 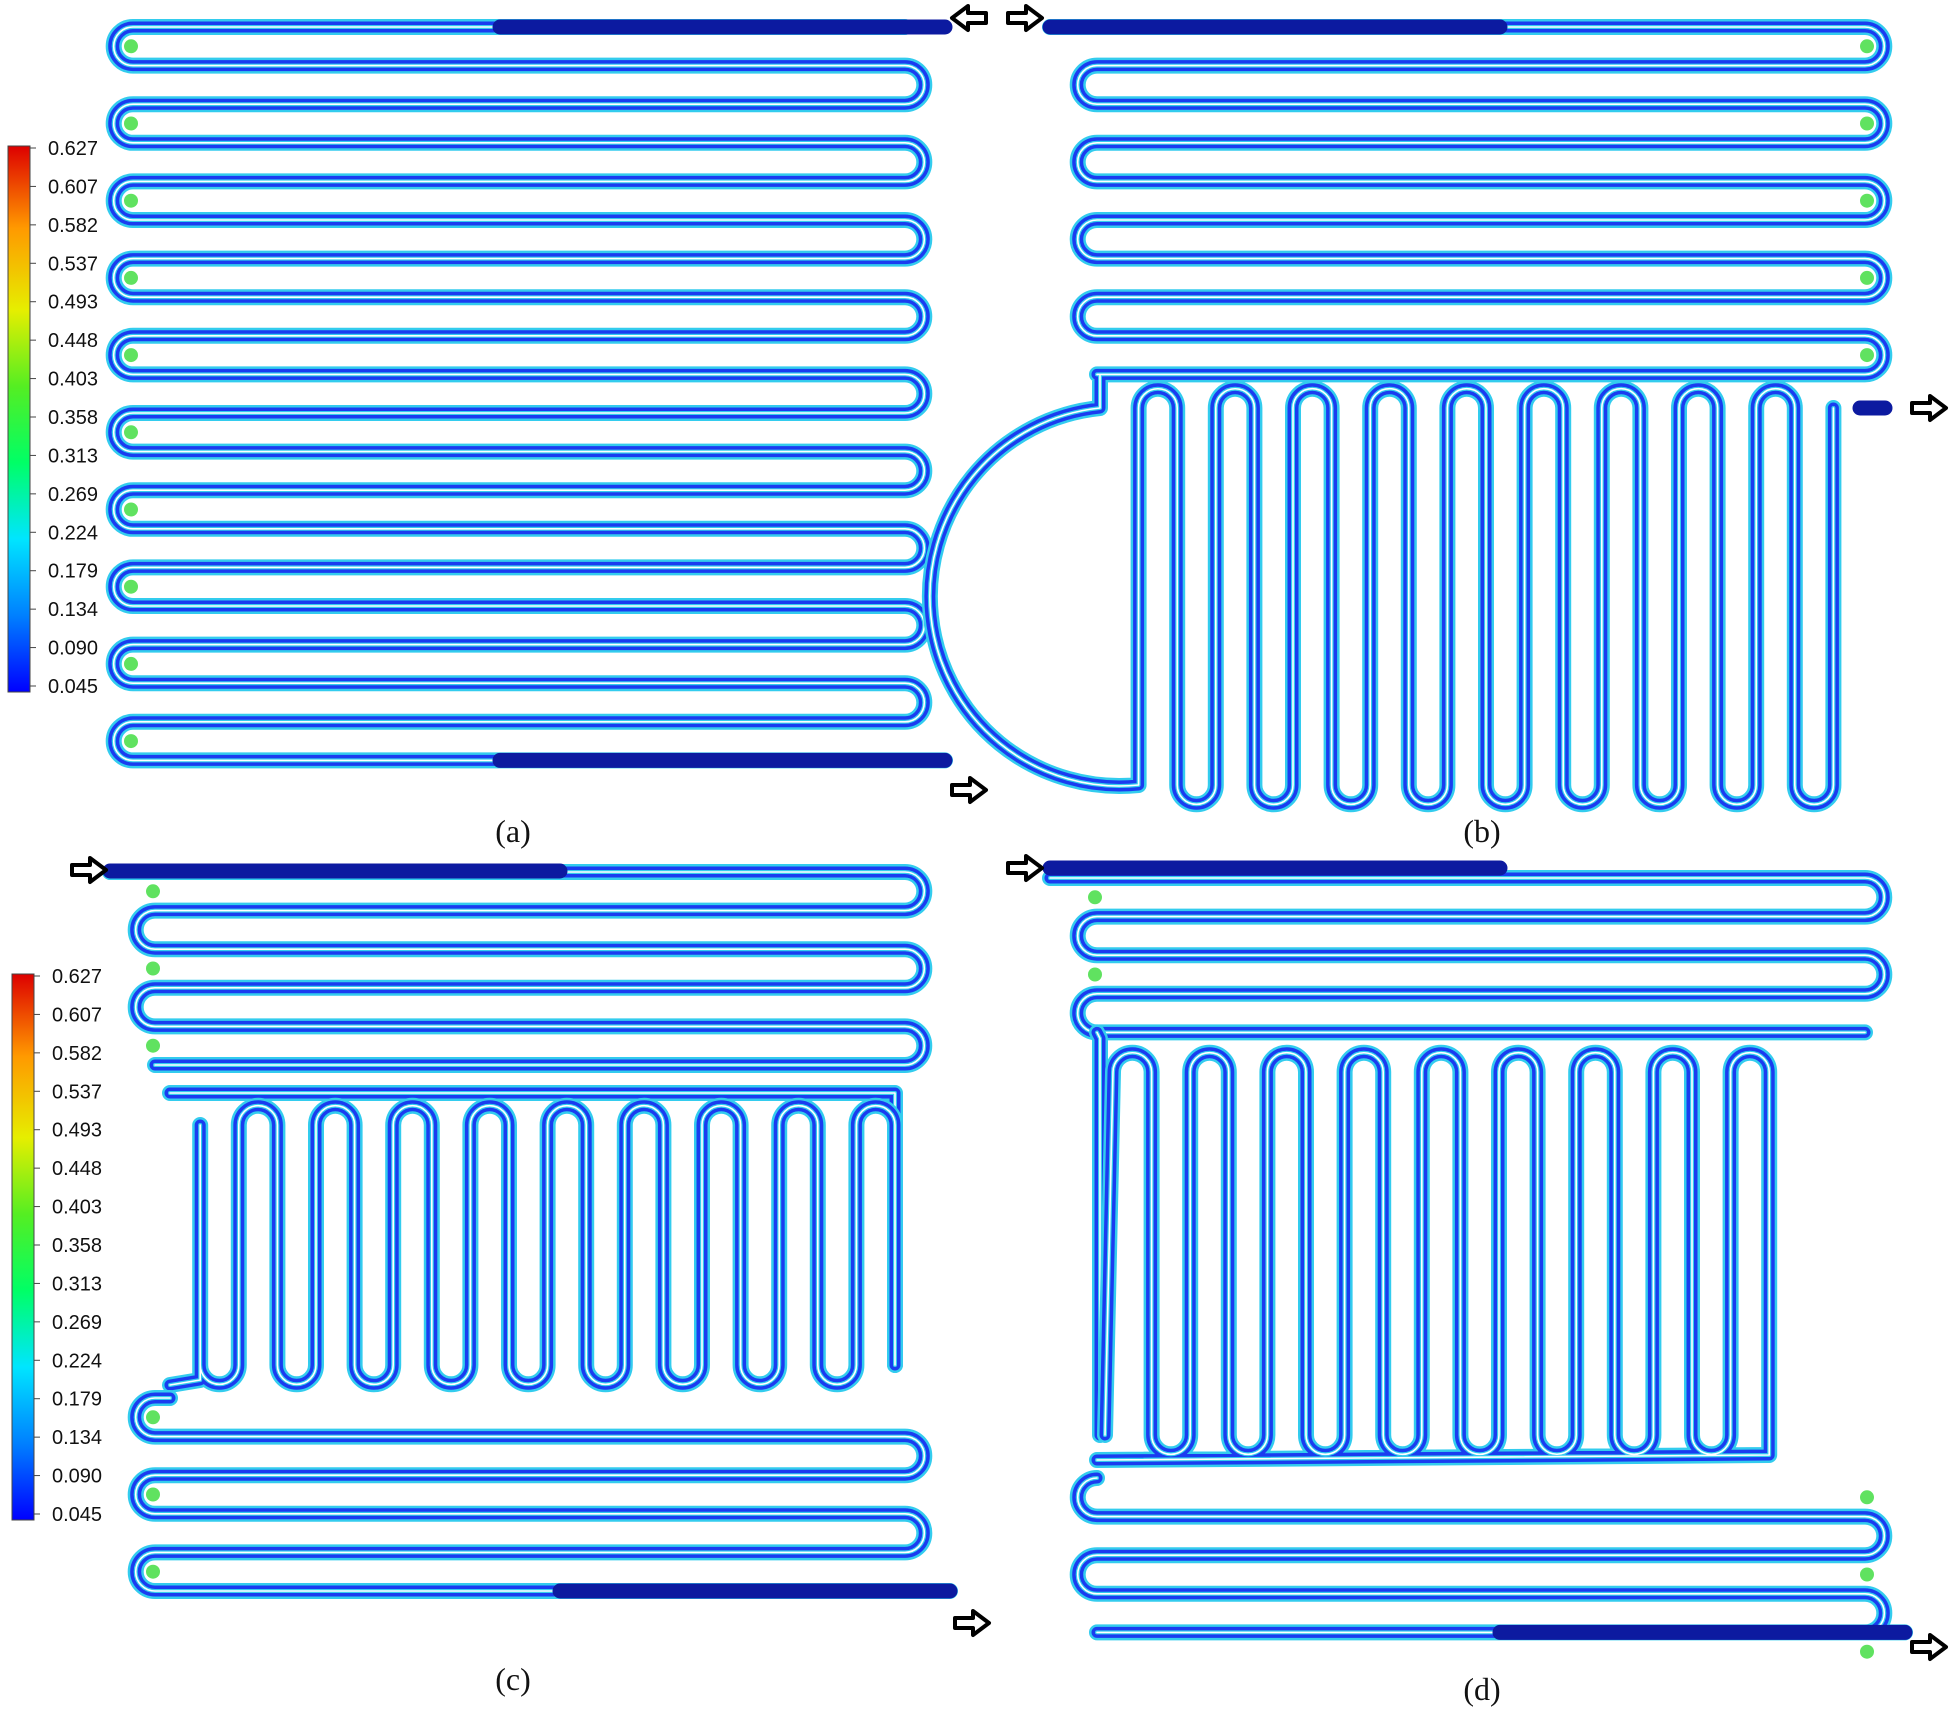 I want to click on hotspots-c, so click(x=153, y=1231).